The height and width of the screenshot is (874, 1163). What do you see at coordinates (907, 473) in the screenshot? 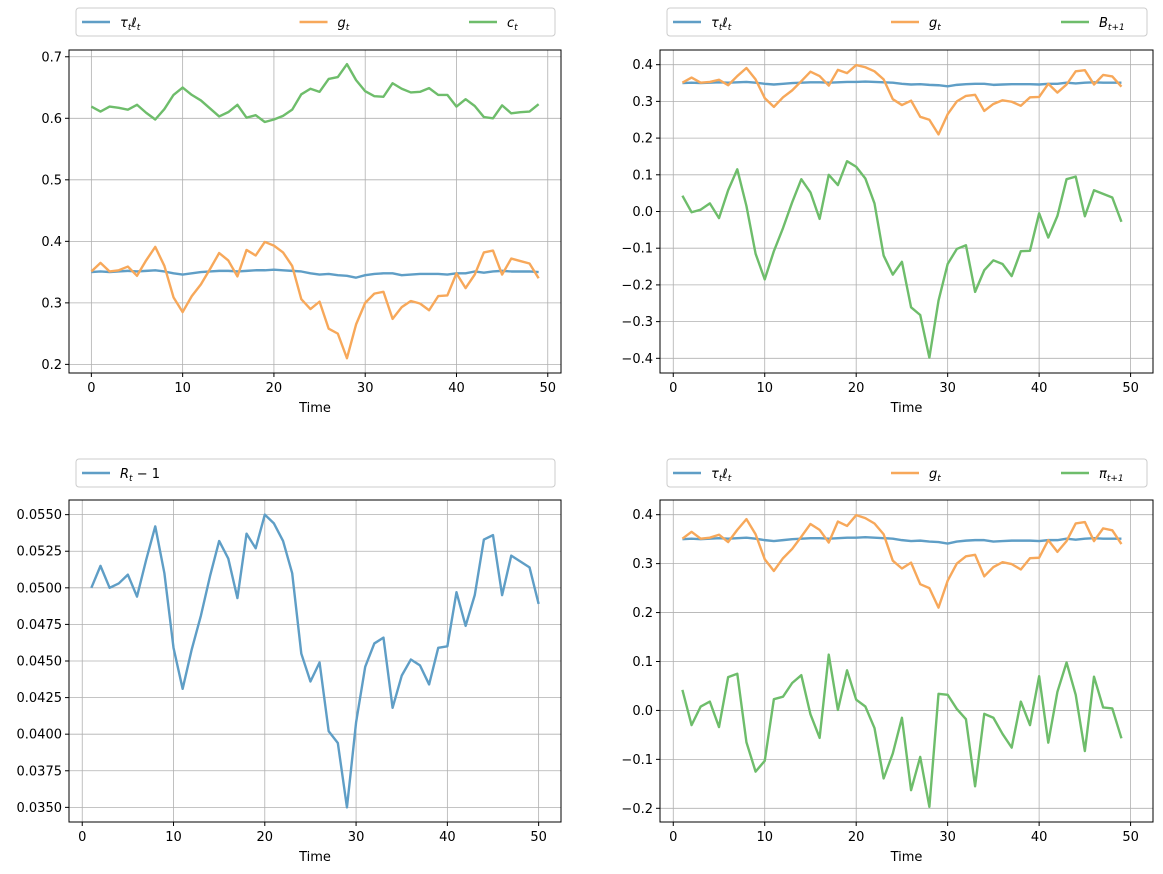
I see `legend: τtℓt gt πt+1` at bounding box center [907, 473].